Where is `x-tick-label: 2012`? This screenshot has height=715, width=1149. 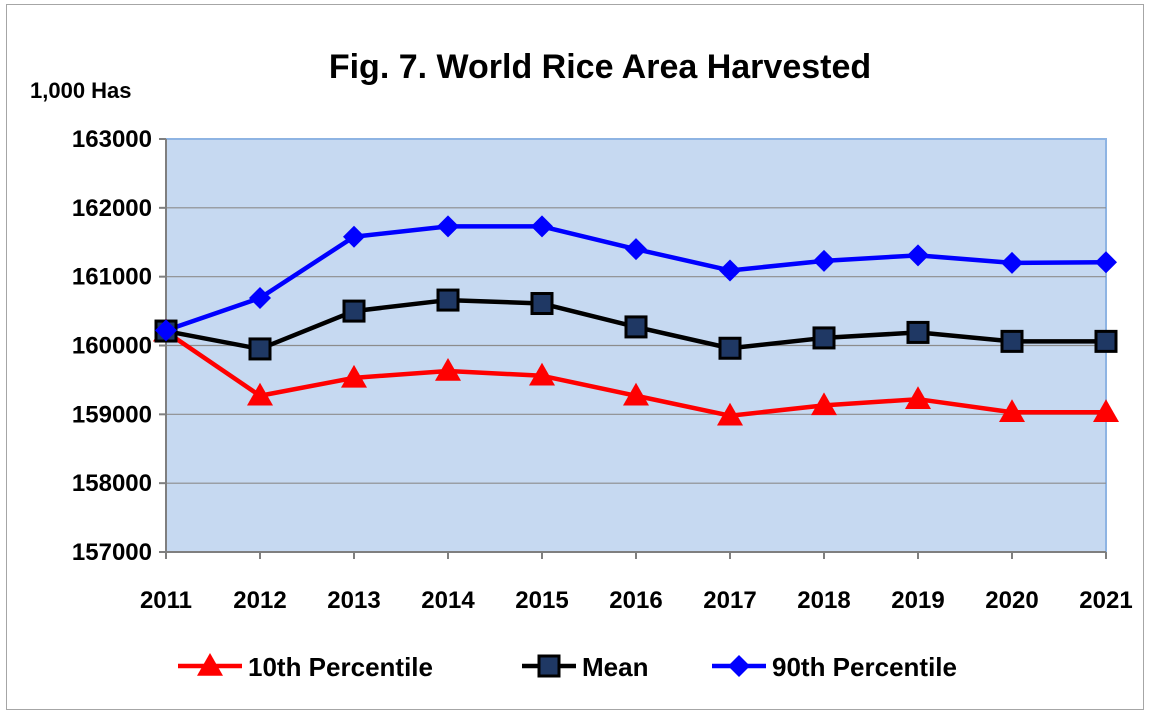
x-tick-label: 2012 is located at coordinates (259, 600).